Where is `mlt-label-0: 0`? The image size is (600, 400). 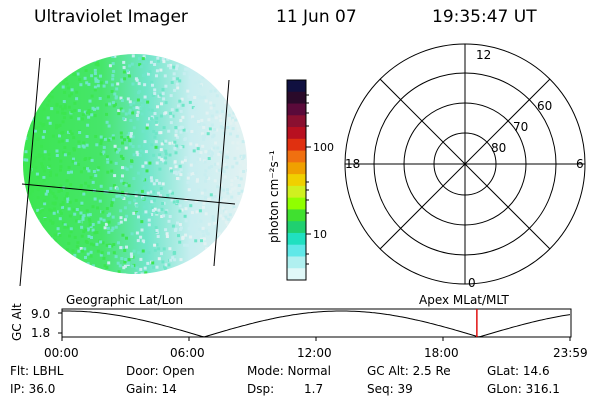
mlt-label-0: 0 is located at coordinates (472, 283).